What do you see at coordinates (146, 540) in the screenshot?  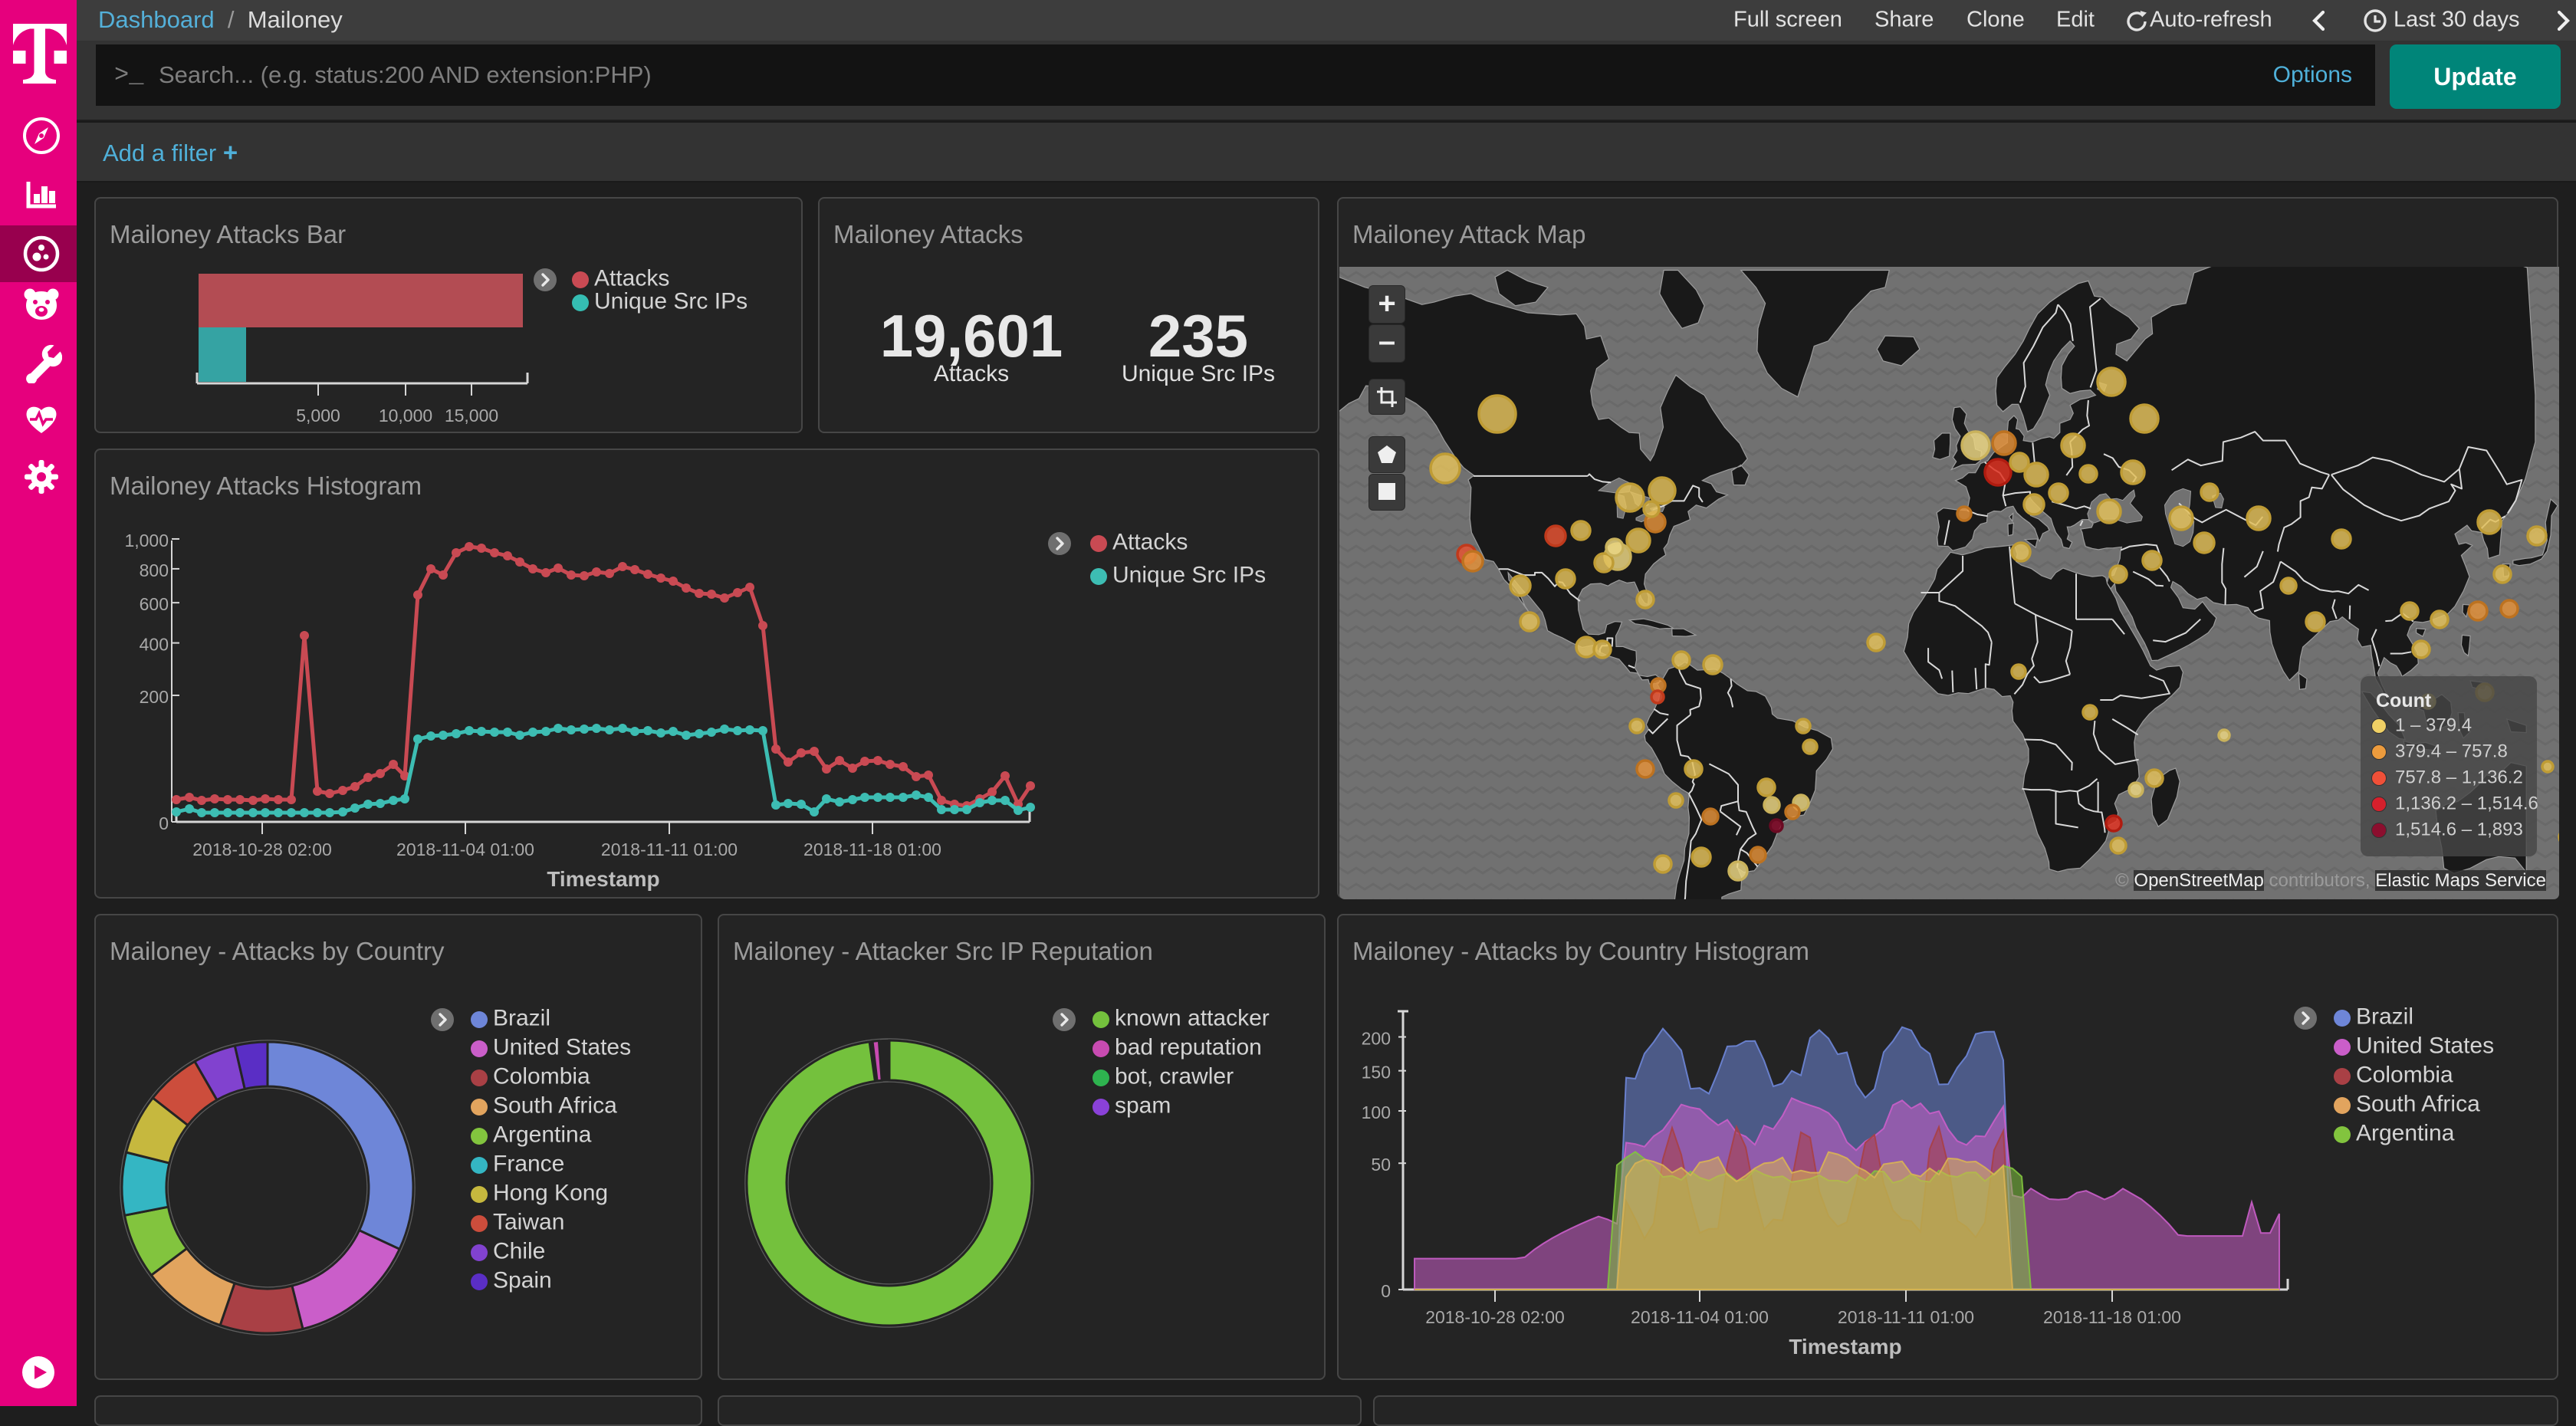 I see `svg-text: 1,000` at bounding box center [146, 540].